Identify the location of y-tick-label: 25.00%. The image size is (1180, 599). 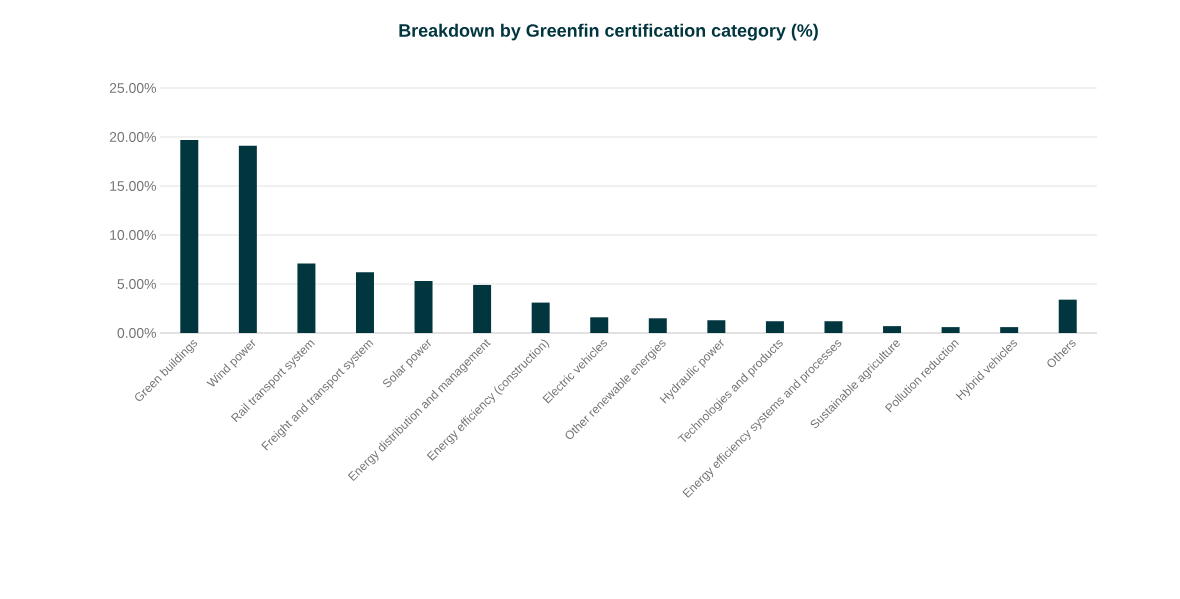
(132, 88).